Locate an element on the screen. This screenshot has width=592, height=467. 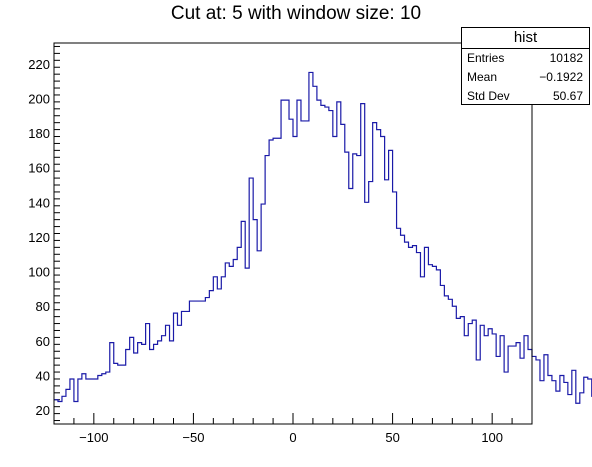
stats-row-entries: Entries 10182 is located at coordinates (525, 58).